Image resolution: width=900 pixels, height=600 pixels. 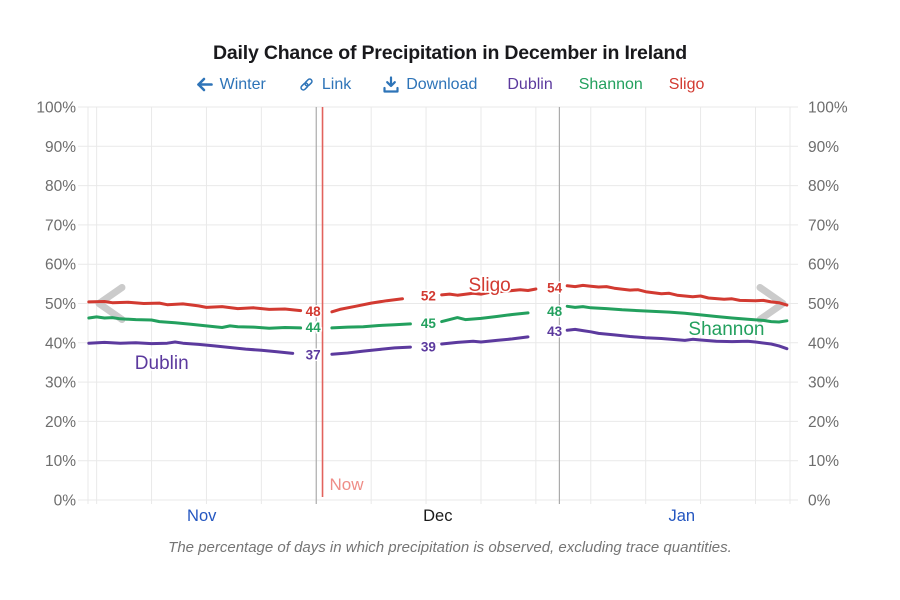 What do you see at coordinates (555, 331) in the screenshot?
I see `value-label-dublin: 43` at bounding box center [555, 331].